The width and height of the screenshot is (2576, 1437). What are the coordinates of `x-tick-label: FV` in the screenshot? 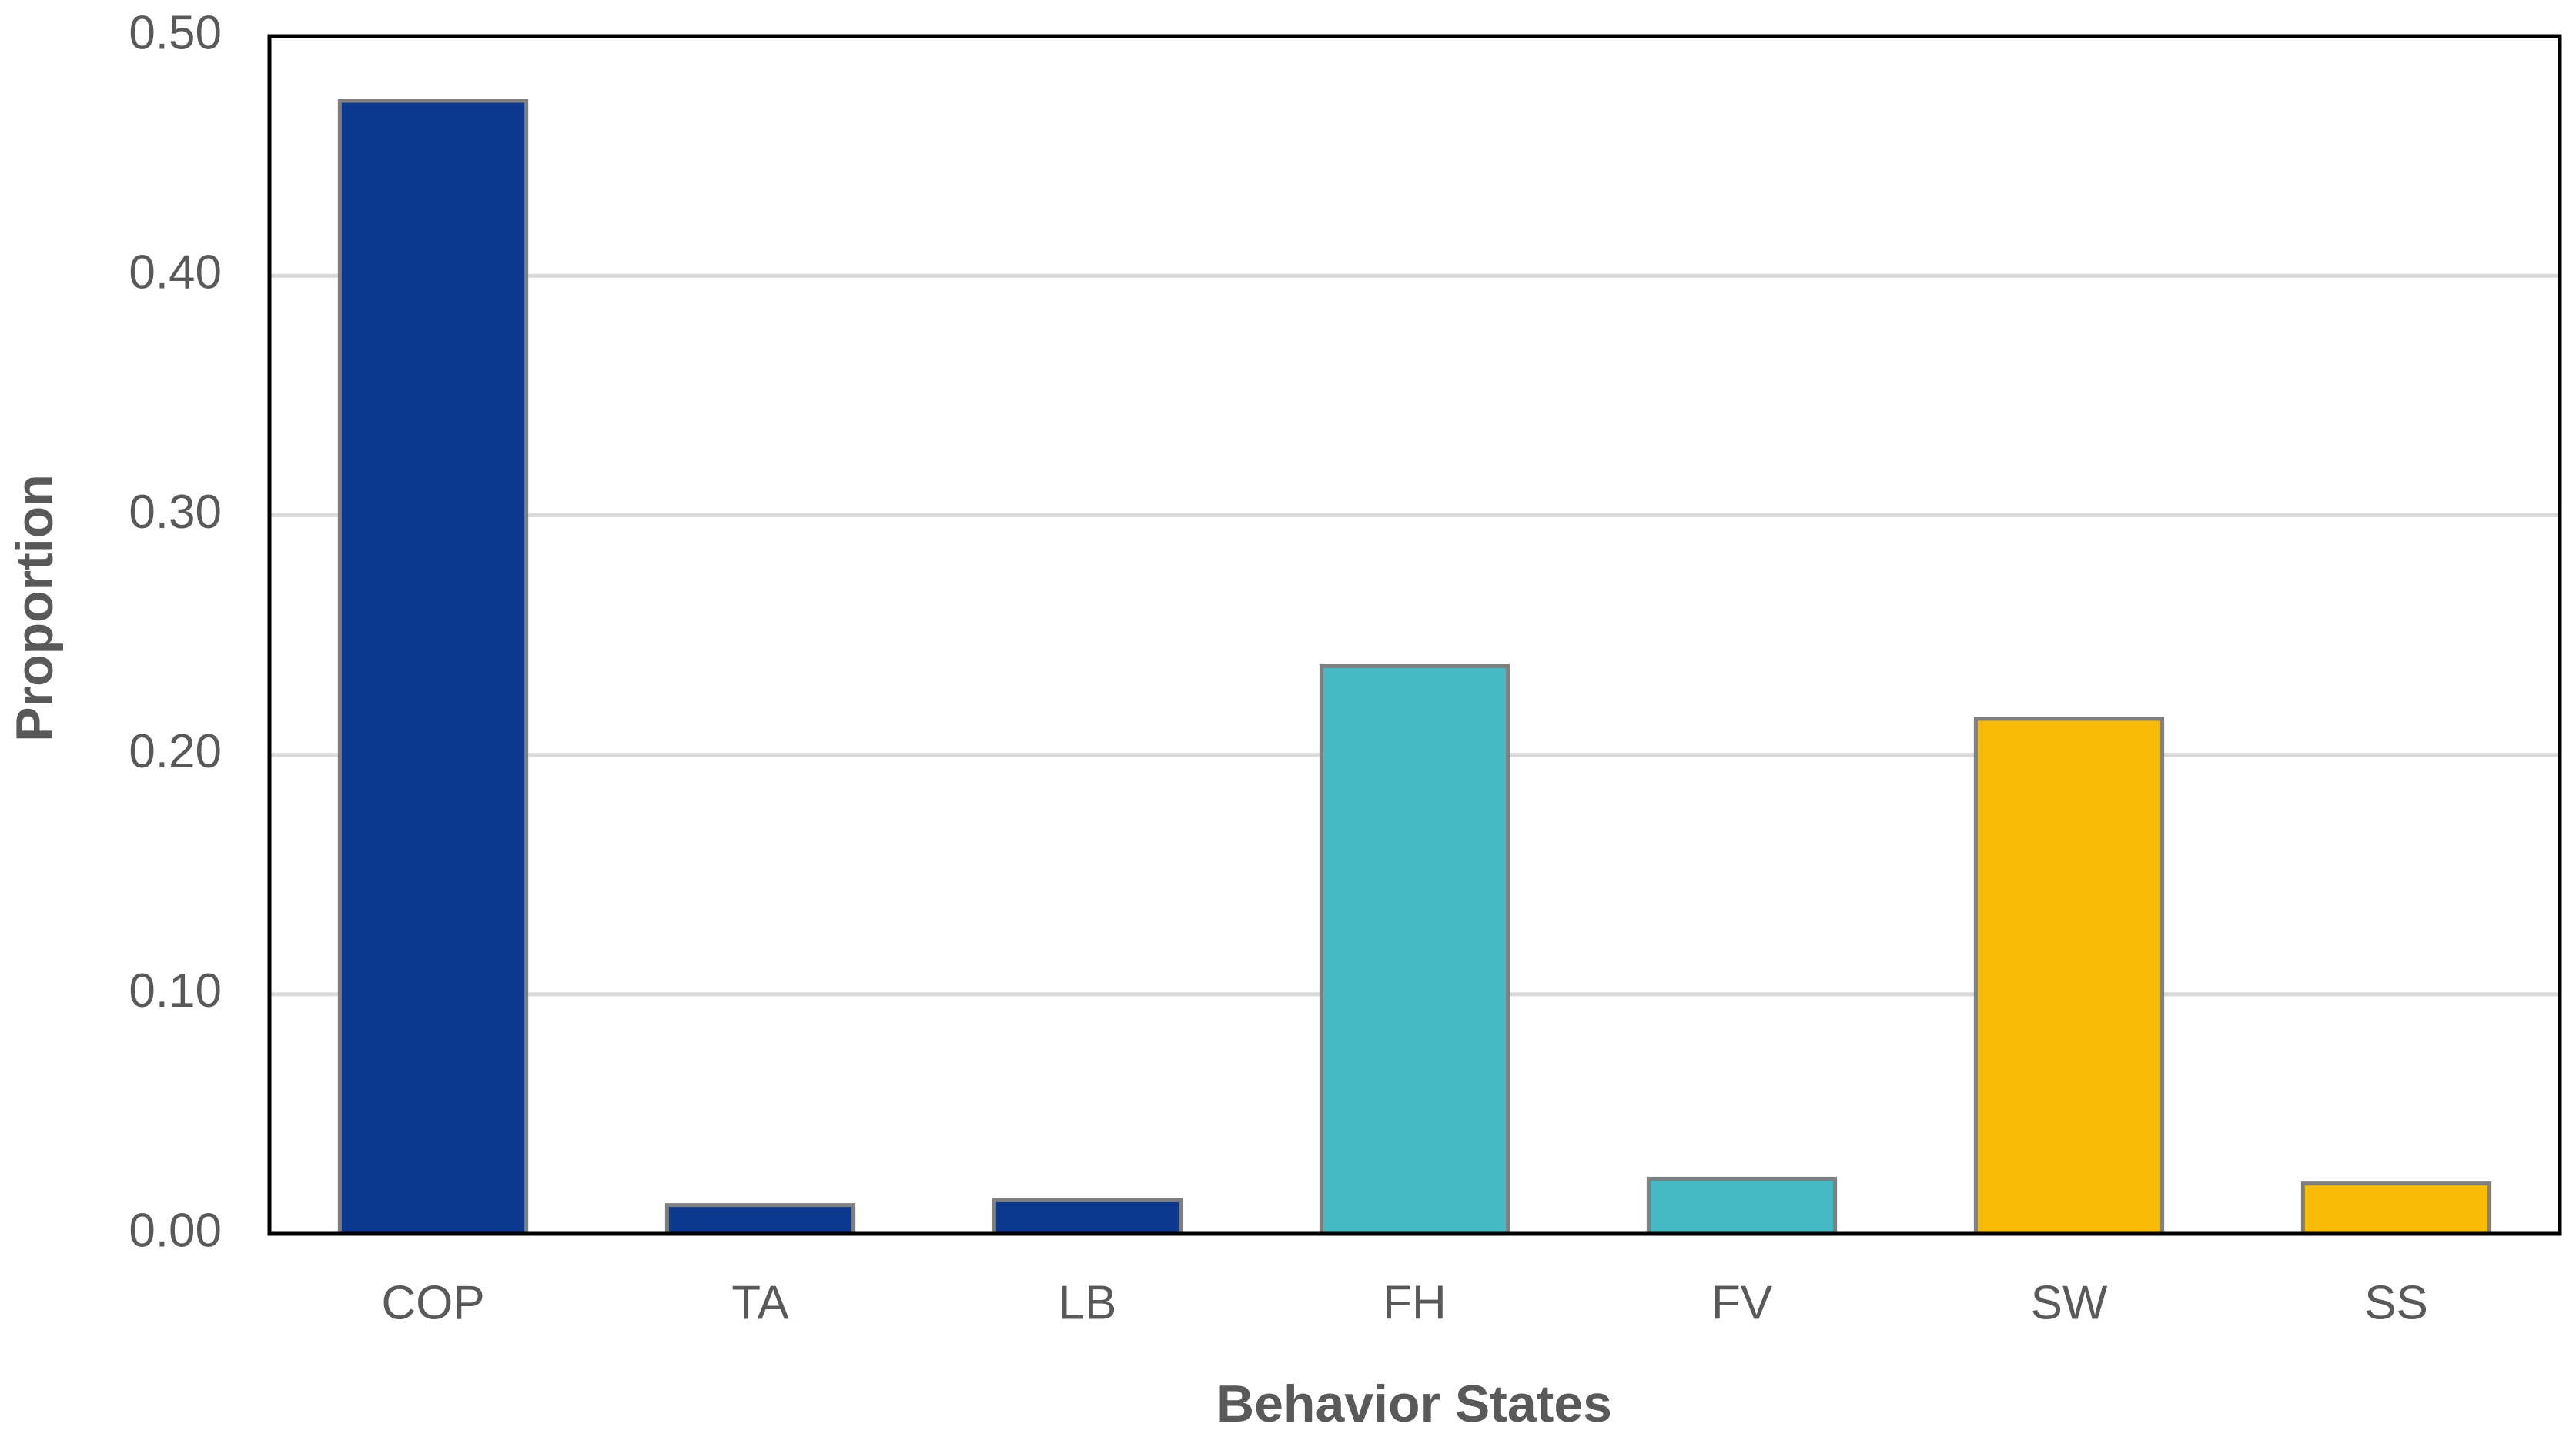 It's located at (1742, 1302).